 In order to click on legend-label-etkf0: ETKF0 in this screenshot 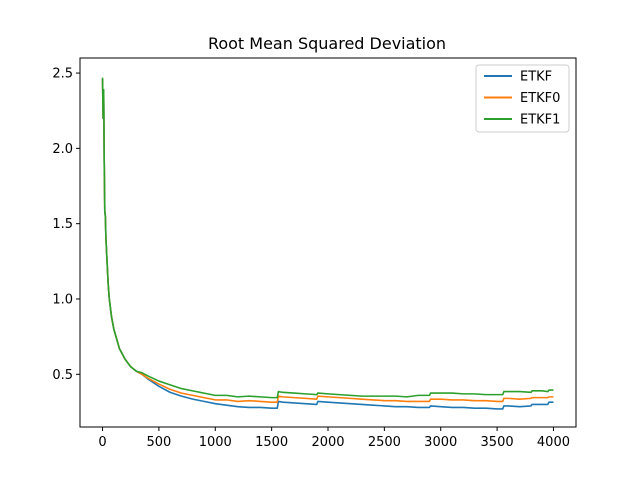, I will do `click(540, 98)`.